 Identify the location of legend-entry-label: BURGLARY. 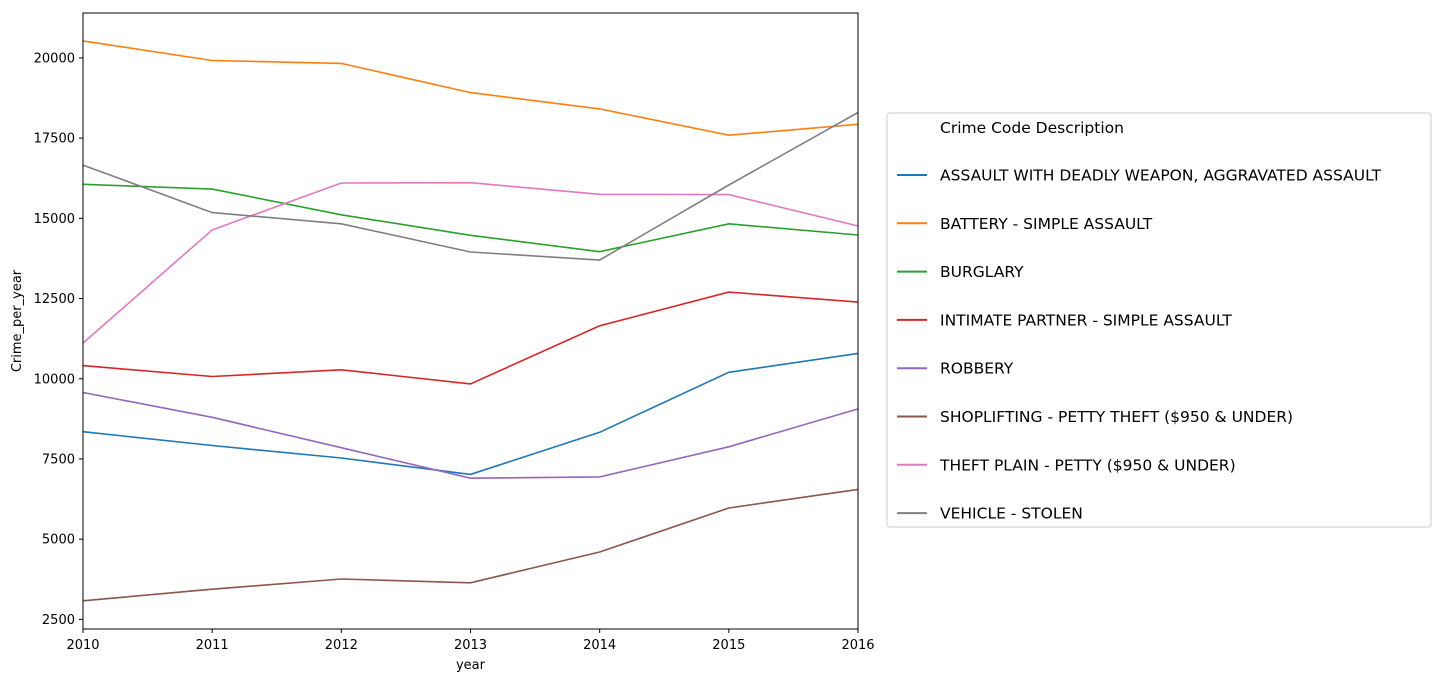
(982, 272).